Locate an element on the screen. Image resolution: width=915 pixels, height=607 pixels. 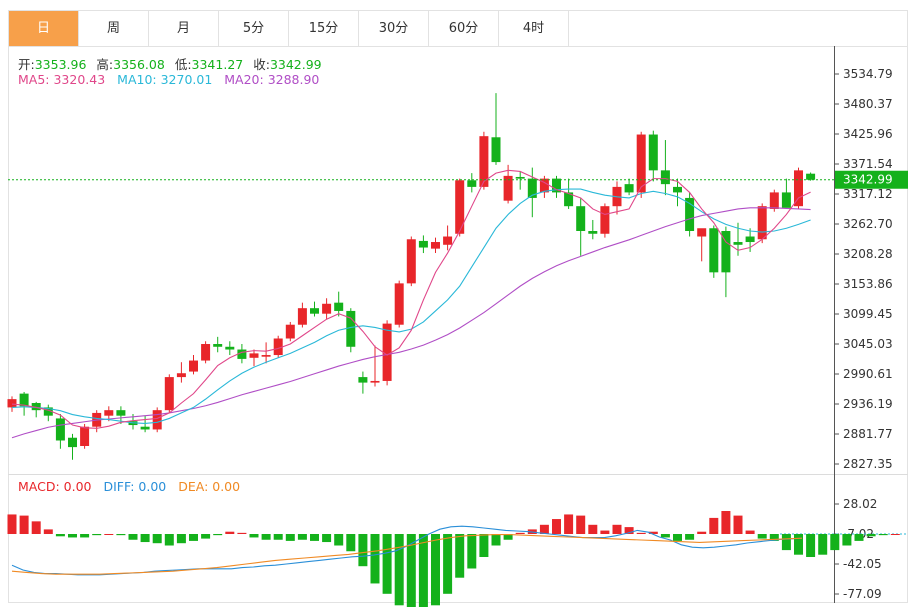
low-label: 低: is located at coordinates (183, 64).